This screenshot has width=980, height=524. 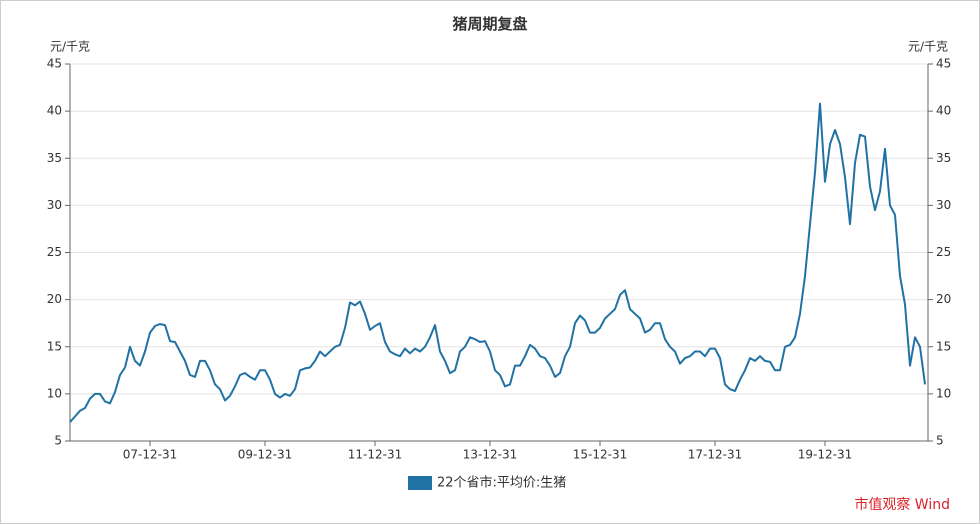 What do you see at coordinates (375, 455) in the screenshot?
I see `x-tick-label: 11-12-31` at bounding box center [375, 455].